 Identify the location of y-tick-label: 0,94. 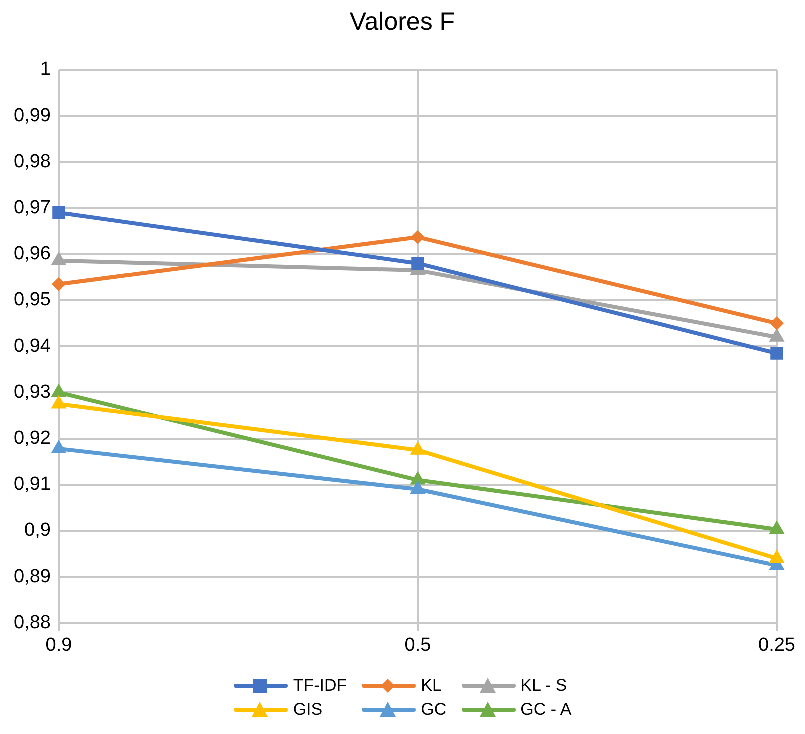
(33, 346).